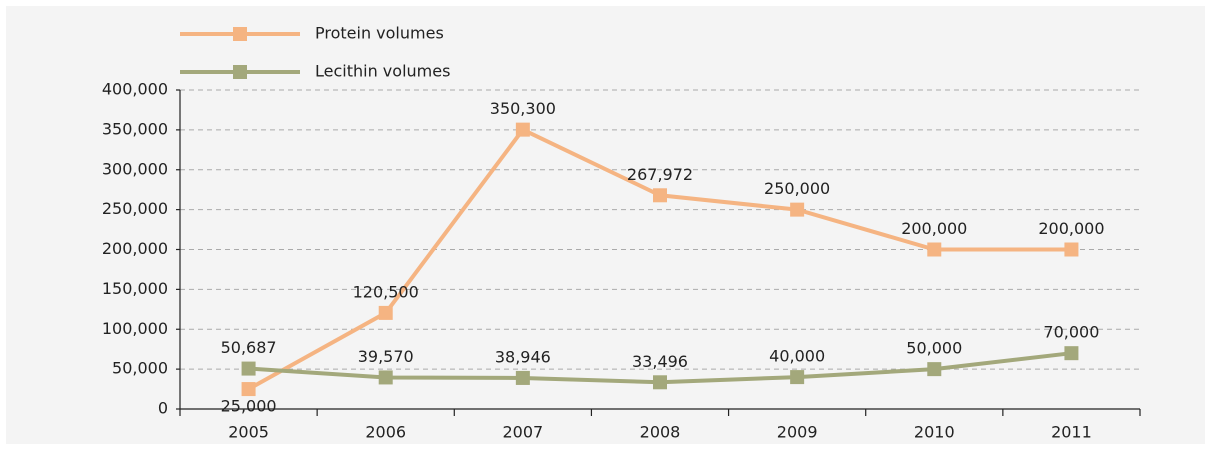 This screenshot has height=450, width=1211. Describe the element at coordinates (1071, 432) in the screenshot. I see `x-tick-label: 2011` at that location.